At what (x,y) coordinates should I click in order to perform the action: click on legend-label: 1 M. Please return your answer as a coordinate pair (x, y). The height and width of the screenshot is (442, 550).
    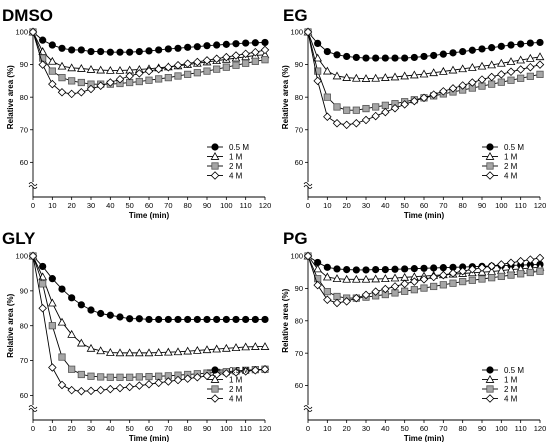
    Looking at the image, I should click on (236, 156).